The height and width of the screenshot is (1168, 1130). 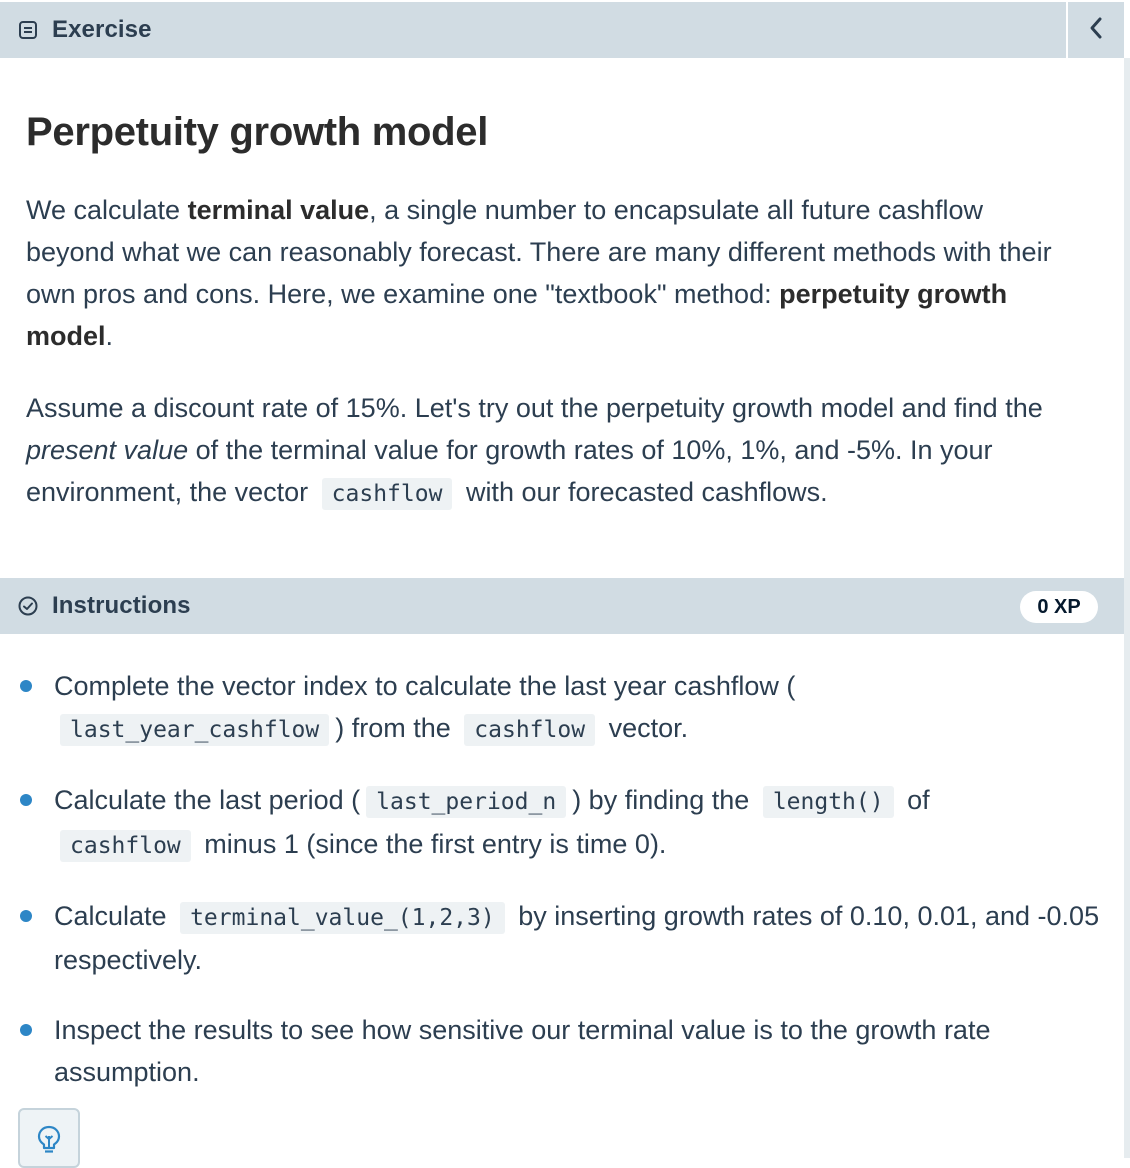 I want to click on instructions-header-label: Instructions, so click(x=121, y=605).